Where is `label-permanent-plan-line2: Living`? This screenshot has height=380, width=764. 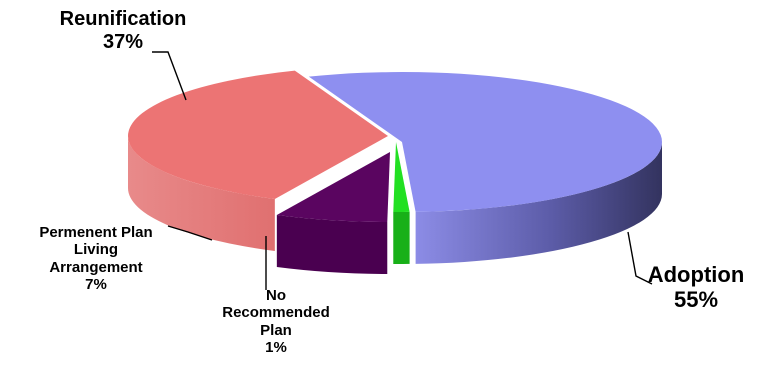
label-permanent-plan-line2: Living is located at coordinates (96, 250).